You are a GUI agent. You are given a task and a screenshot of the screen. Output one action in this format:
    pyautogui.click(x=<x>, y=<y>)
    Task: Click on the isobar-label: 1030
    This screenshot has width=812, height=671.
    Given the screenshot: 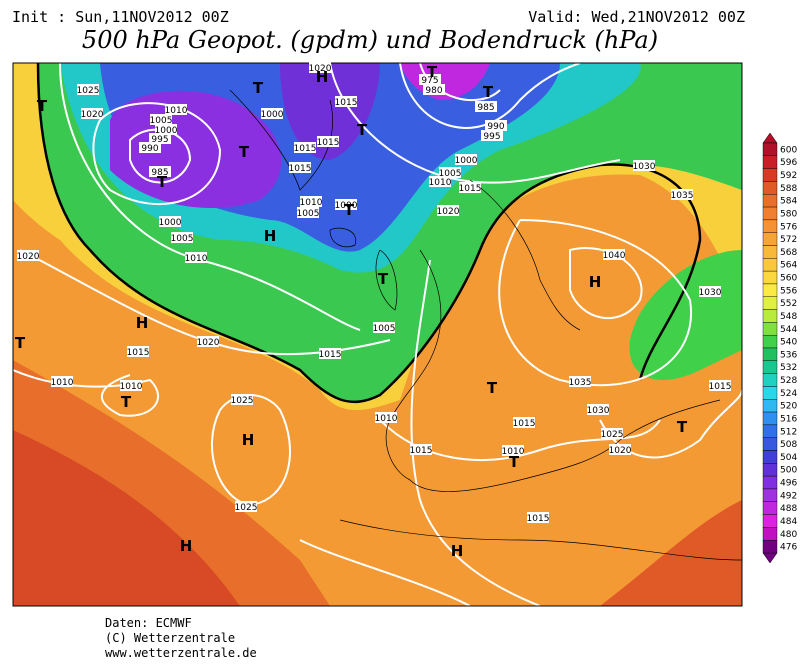 What is the action you would take?
    pyautogui.click(x=710, y=293)
    